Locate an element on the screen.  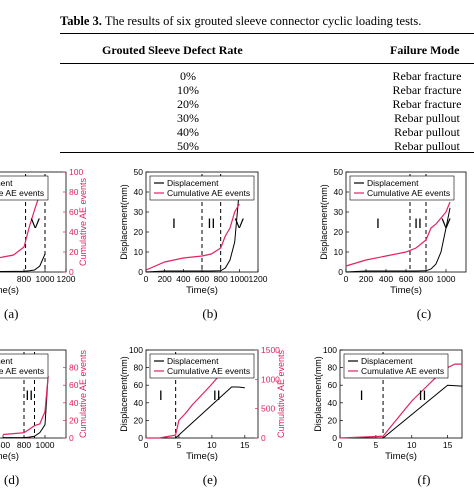
table-bottom-rule is located at coordinates (267, 152).